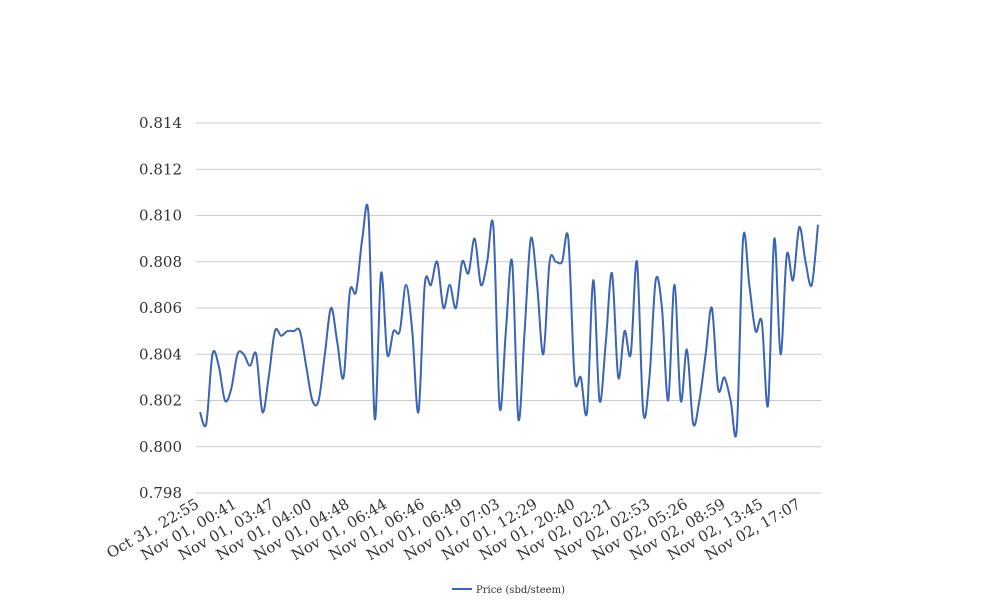 This screenshot has height=616, width=1008. Describe the element at coordinates (160, 262) in the screenshot. I see `y-tick-label: 0.808` at that location.